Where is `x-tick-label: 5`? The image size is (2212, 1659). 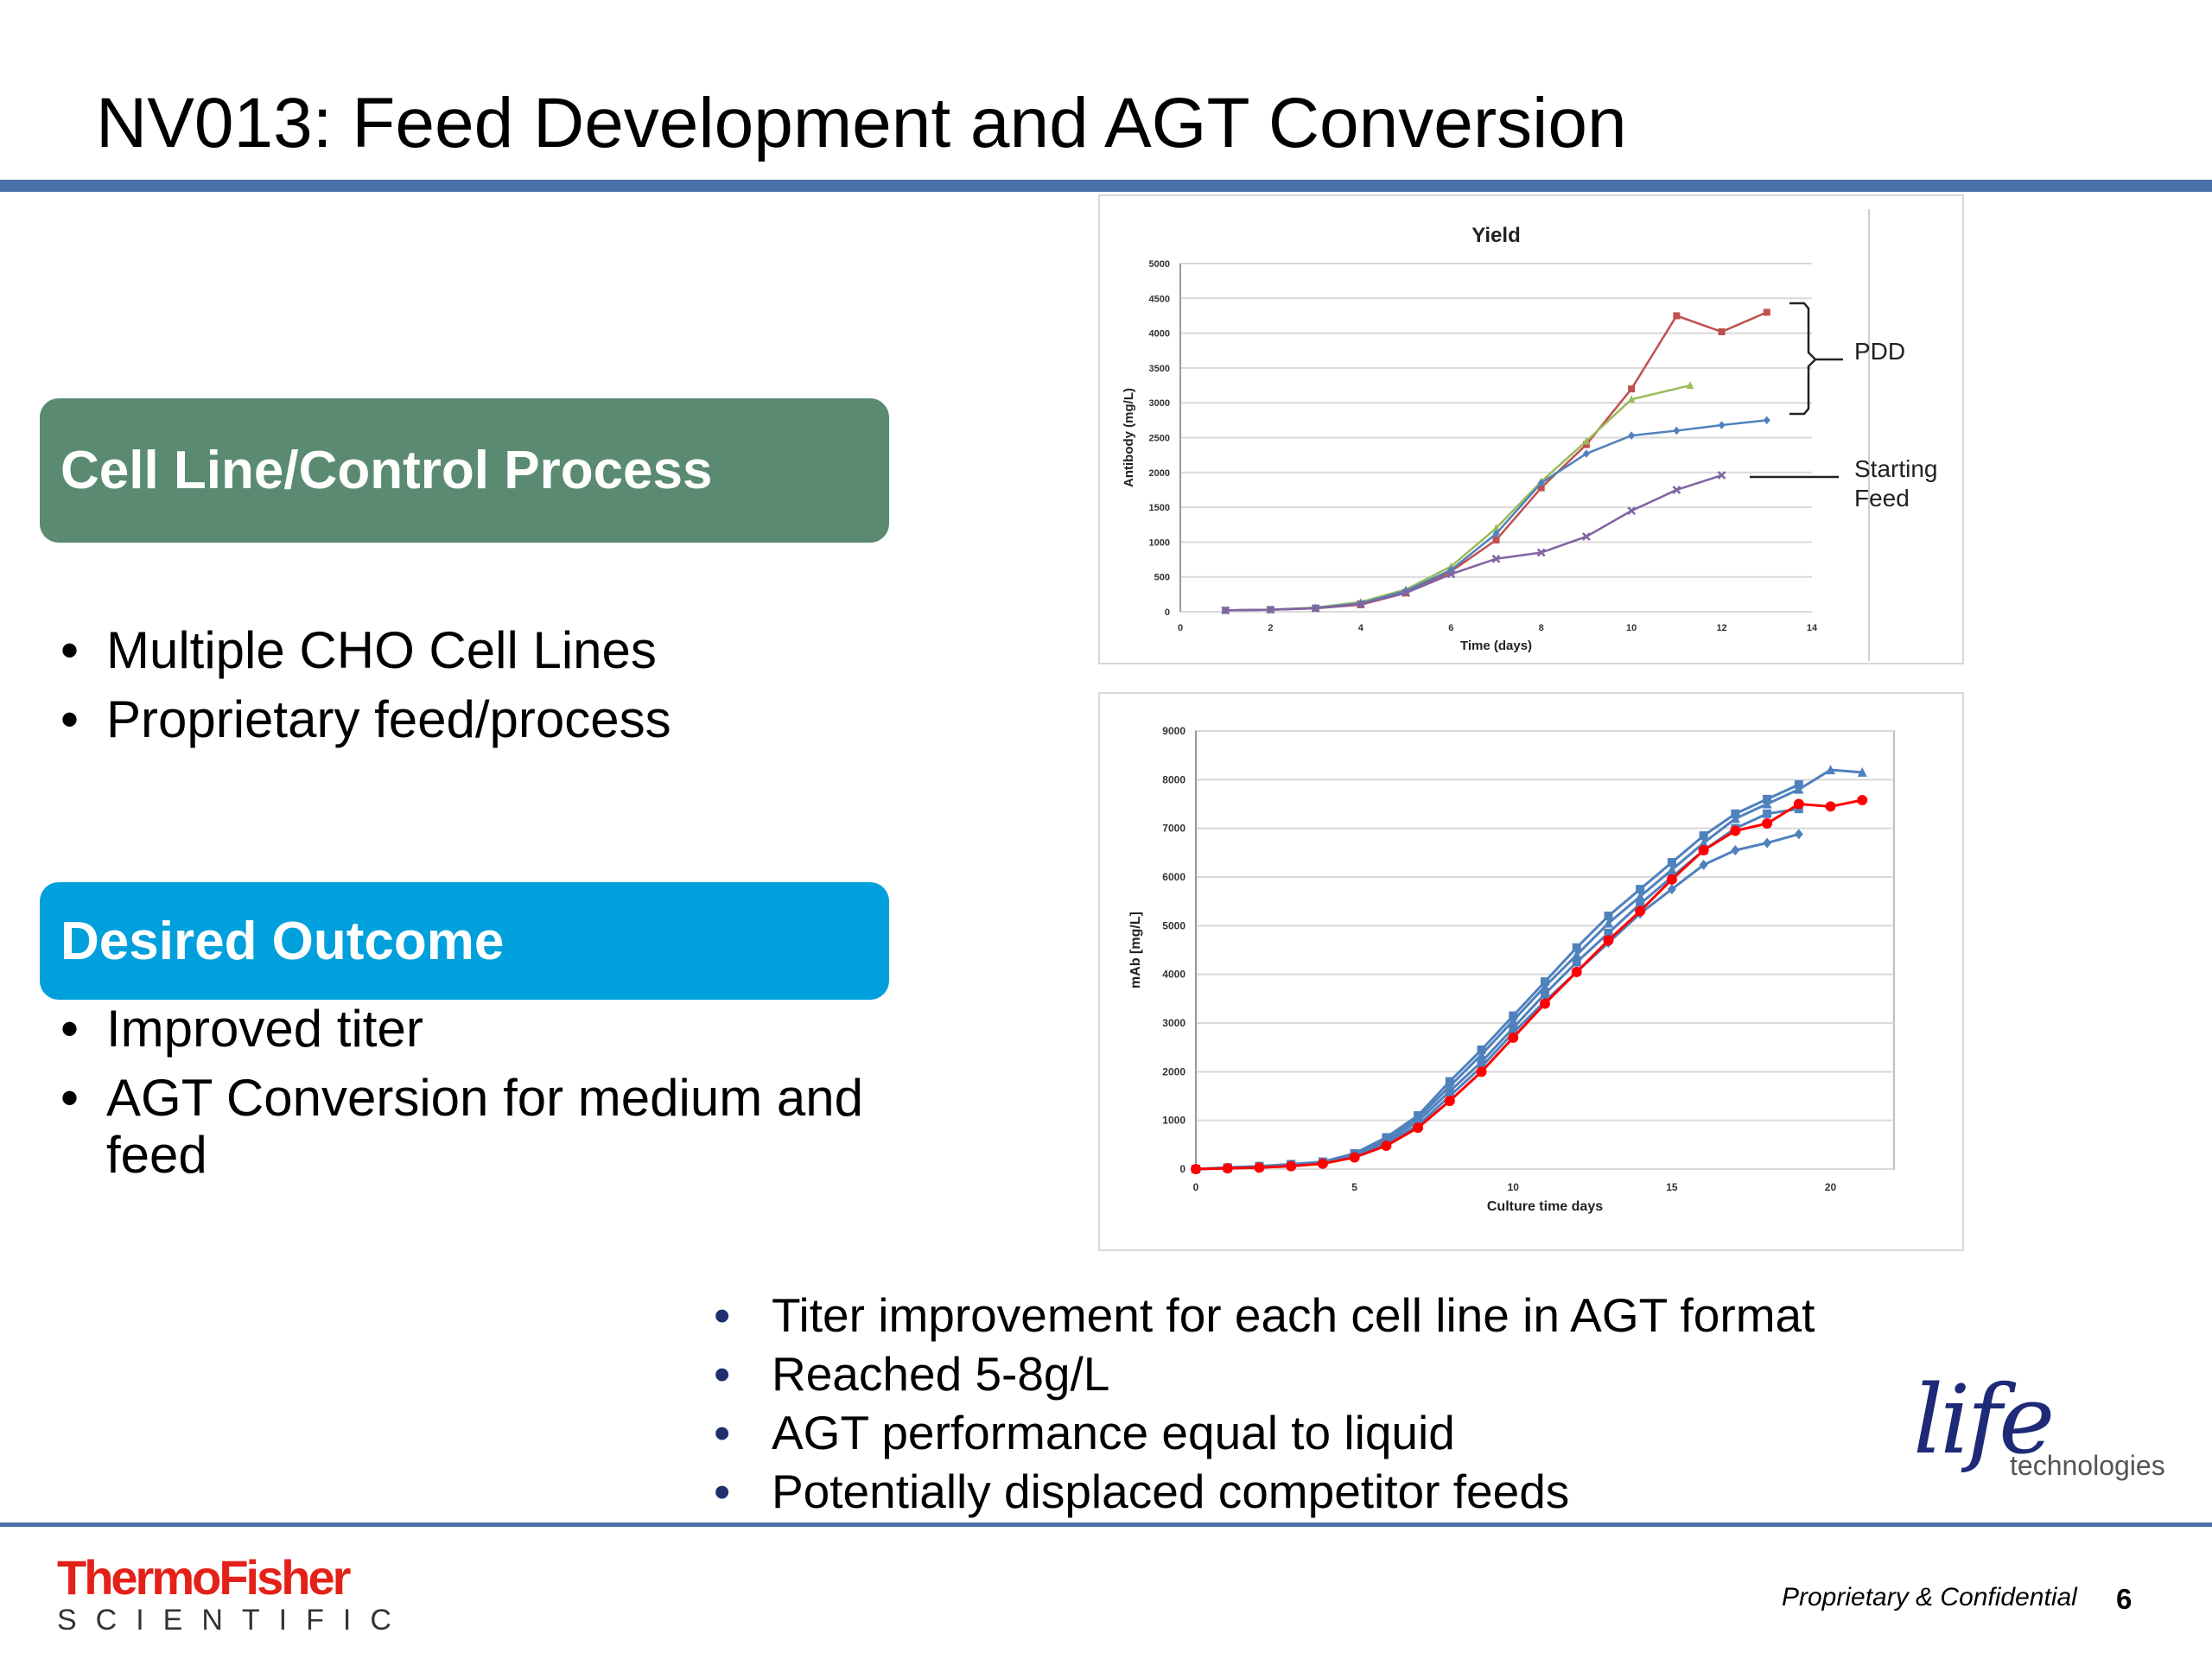
x-tick-label: 5 is located at coordinates (1354, 1187).